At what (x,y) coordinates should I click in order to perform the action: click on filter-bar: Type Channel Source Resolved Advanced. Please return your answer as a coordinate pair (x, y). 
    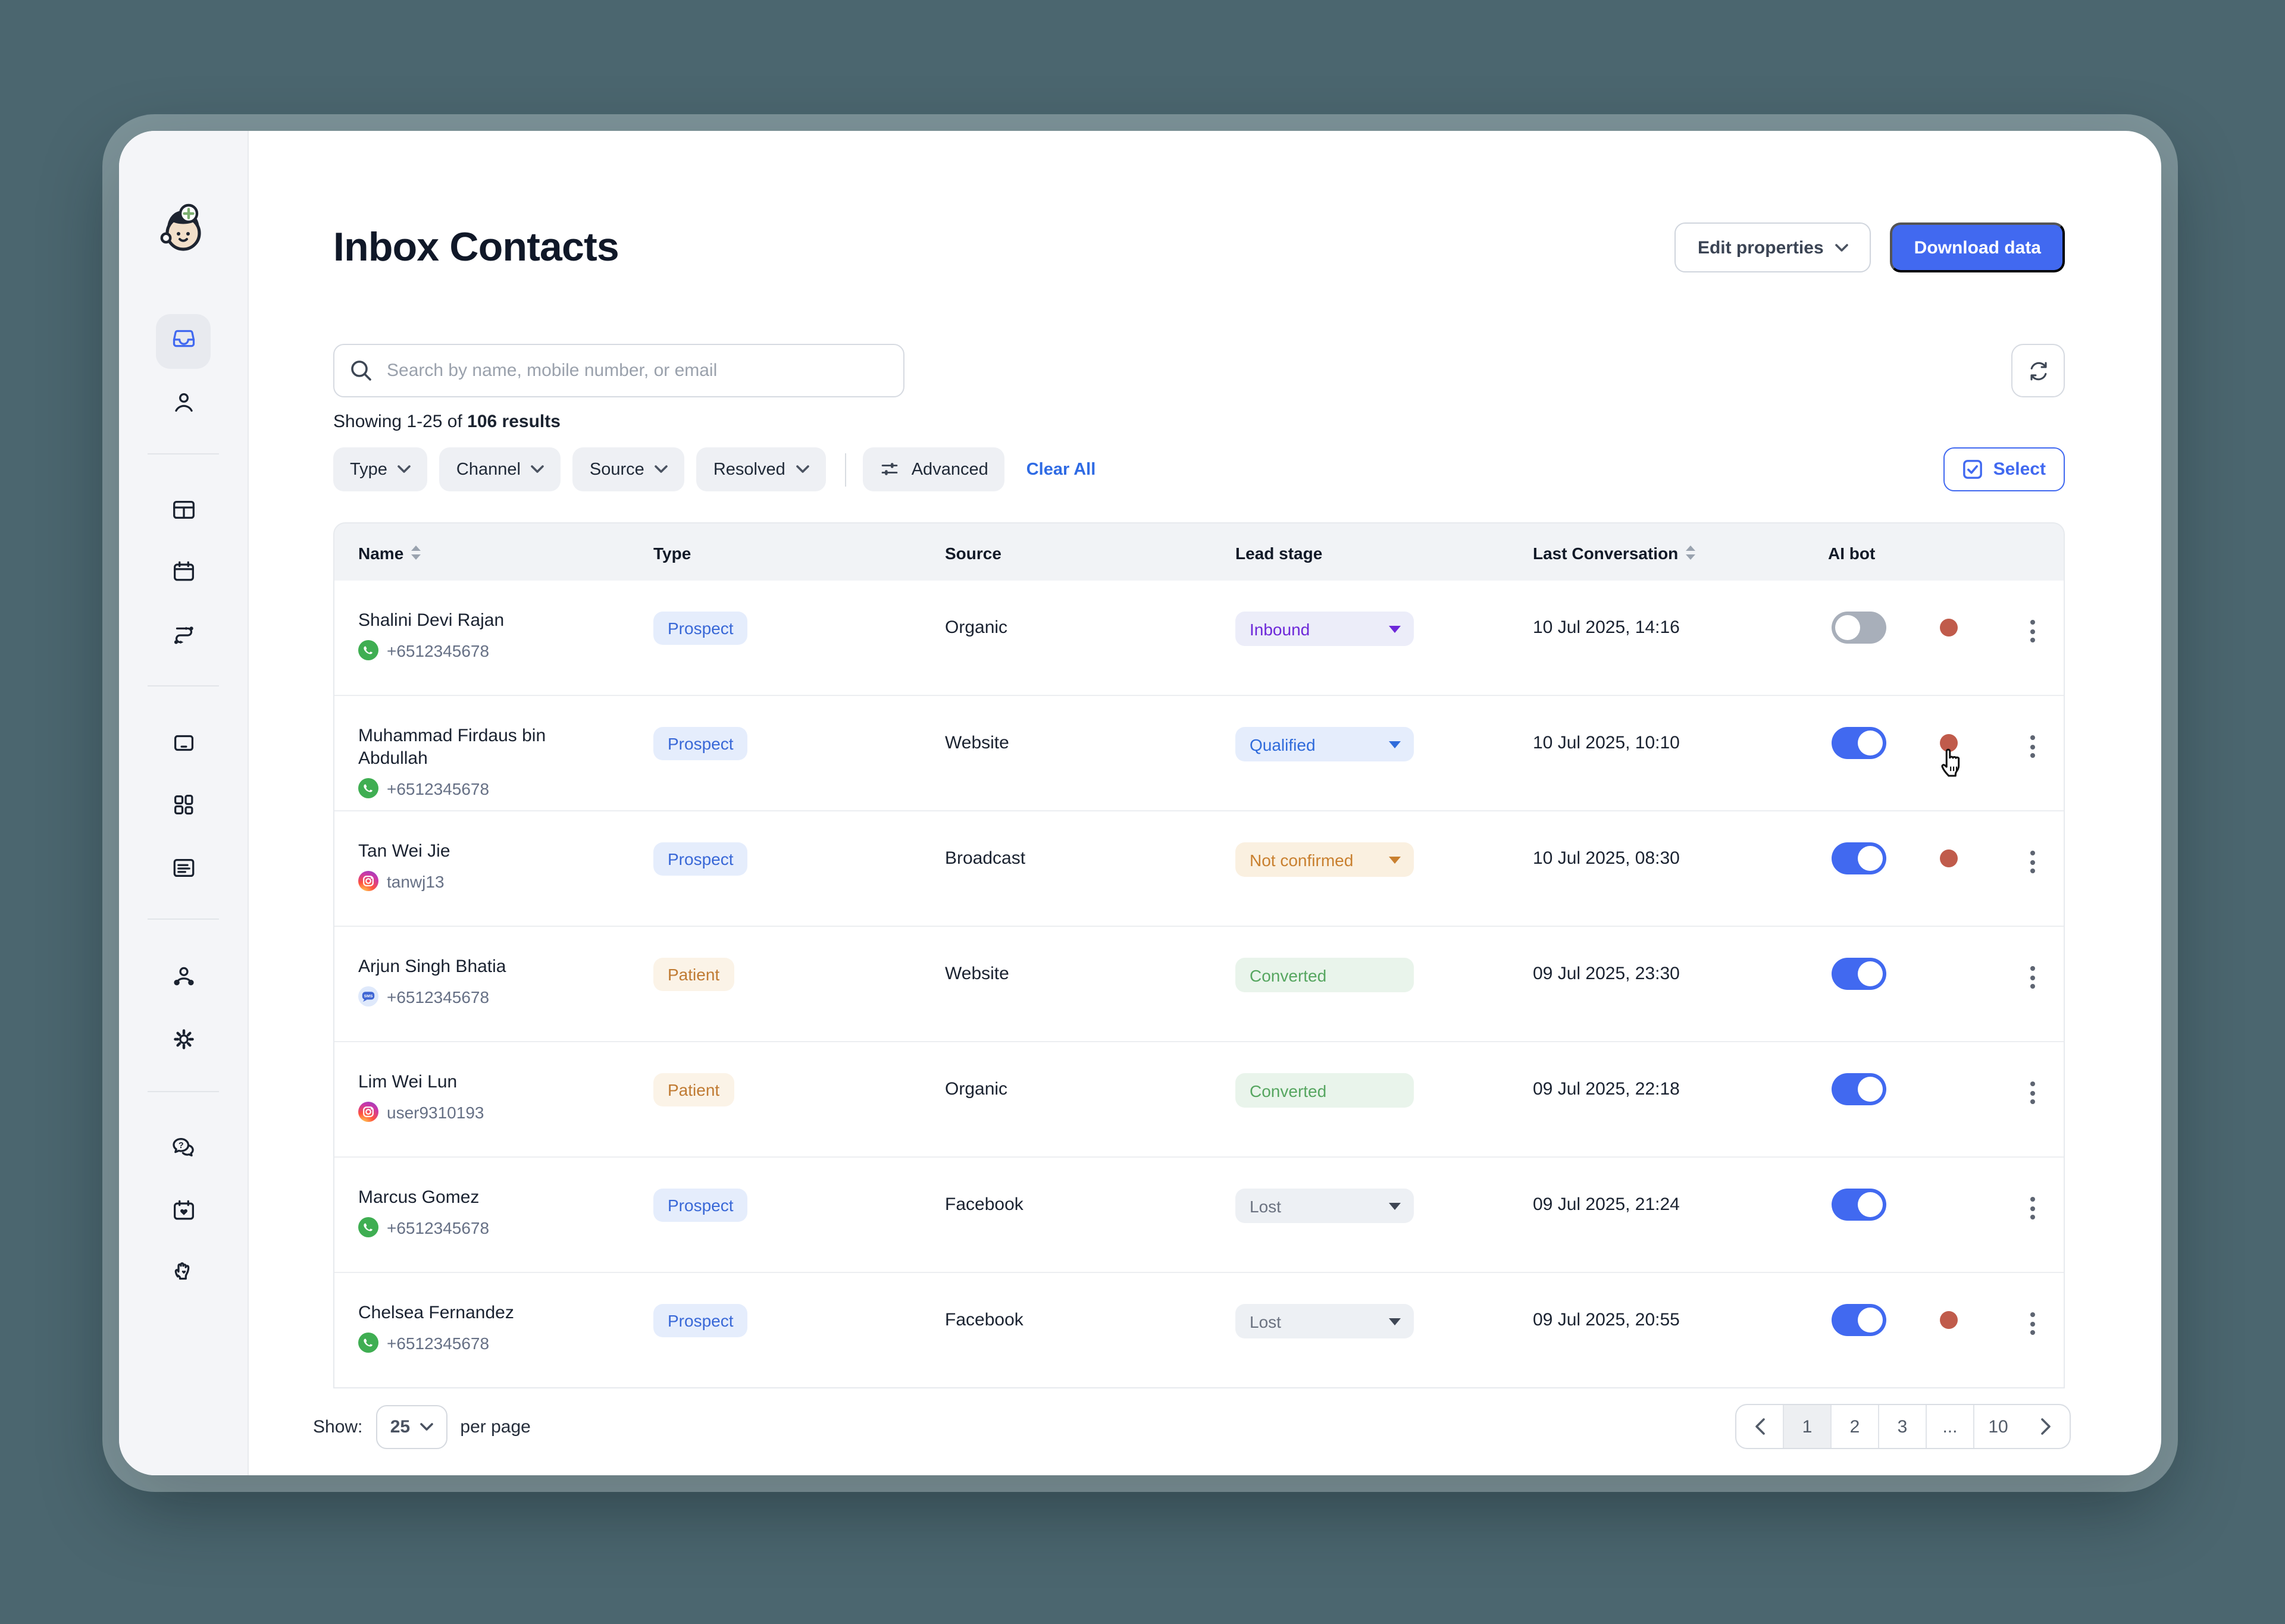
    Looking at the image, I should click on (1199, 469).